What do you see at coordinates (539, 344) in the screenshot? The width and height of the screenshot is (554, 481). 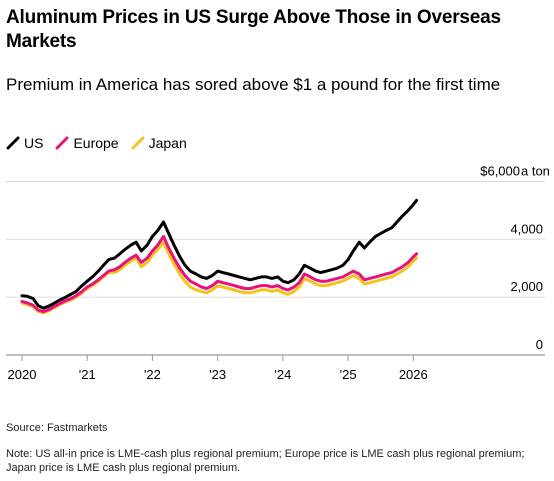 I see `y-tick-label: 0` at bounding box center [539, 344].